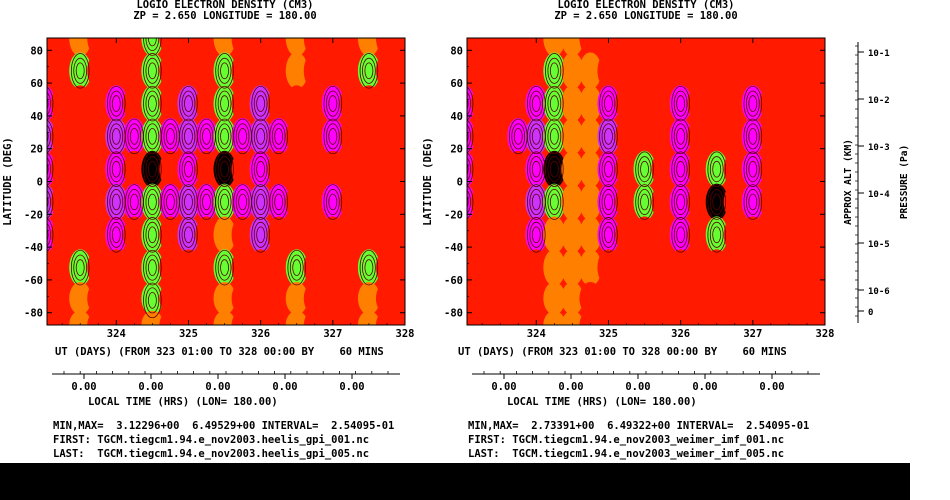  I want to click on y-tick-label: -80, so click(33, 314).